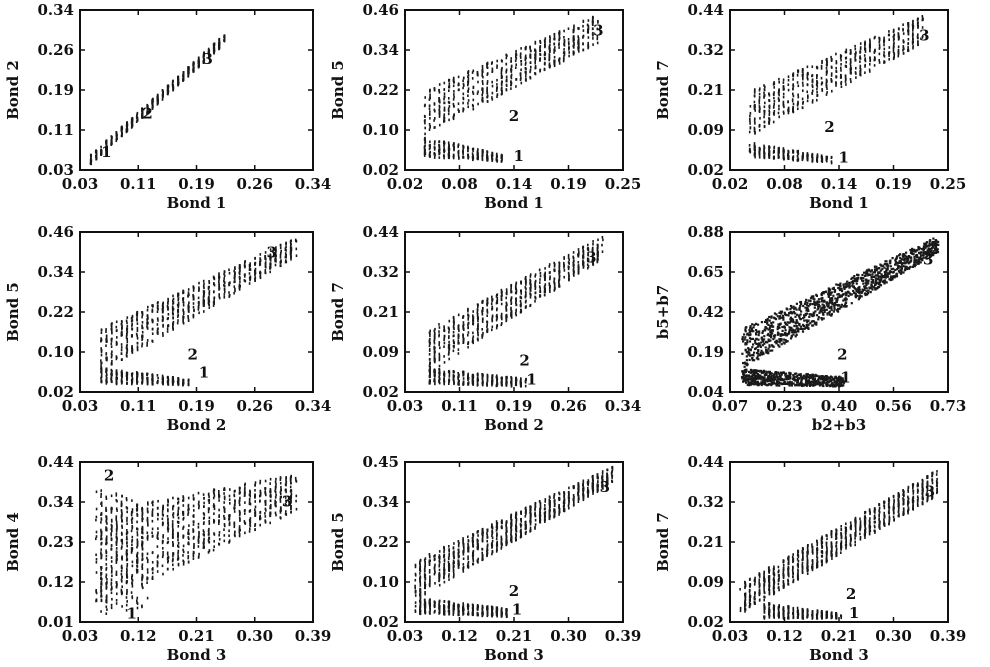  Describe the element at coordinates (705, 50) in the screenshot. I see `y-tick-label: 0.32` at that location.